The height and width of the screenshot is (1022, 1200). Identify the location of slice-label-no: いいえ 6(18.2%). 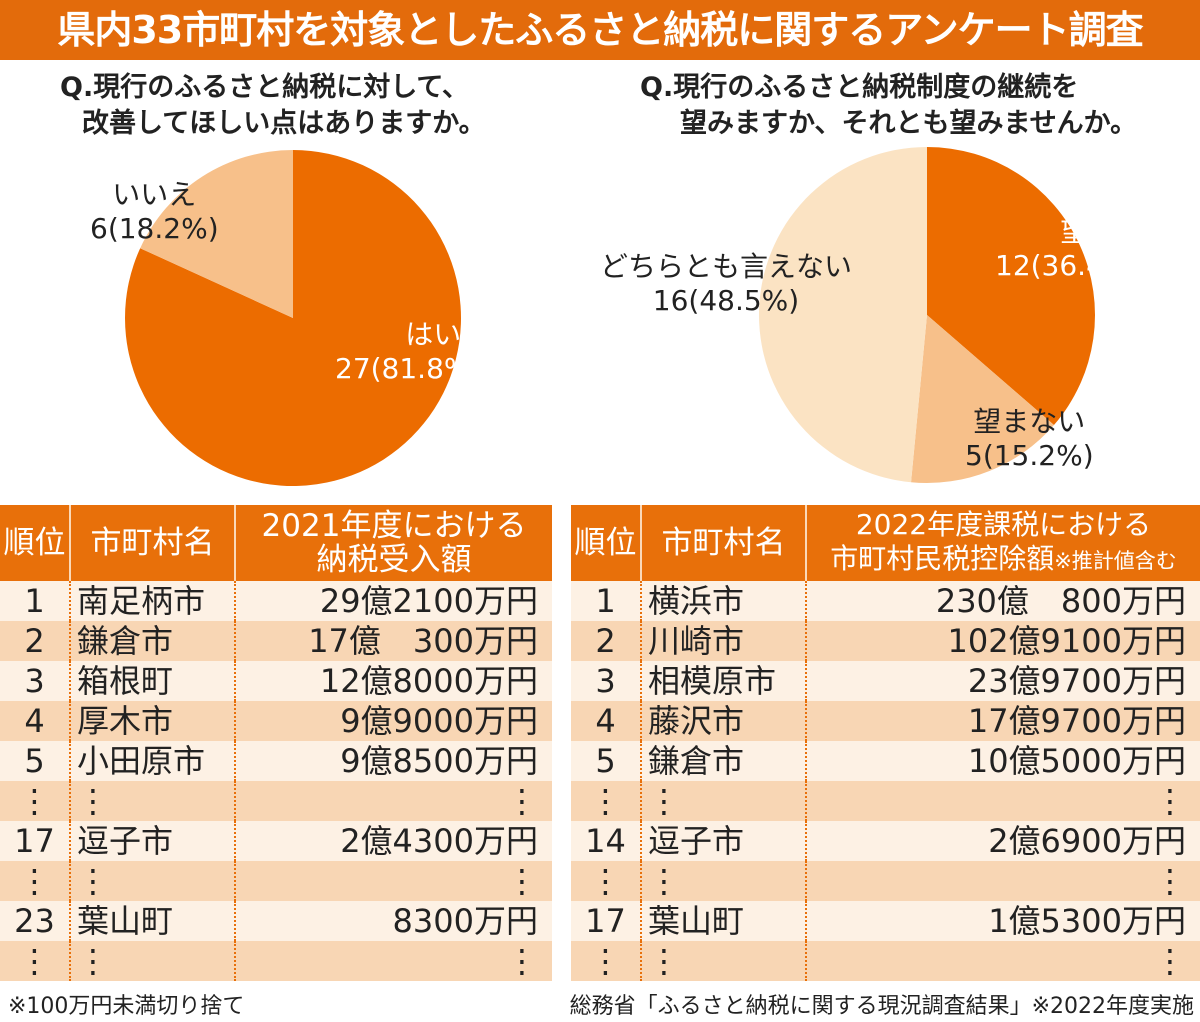
(154, 211).